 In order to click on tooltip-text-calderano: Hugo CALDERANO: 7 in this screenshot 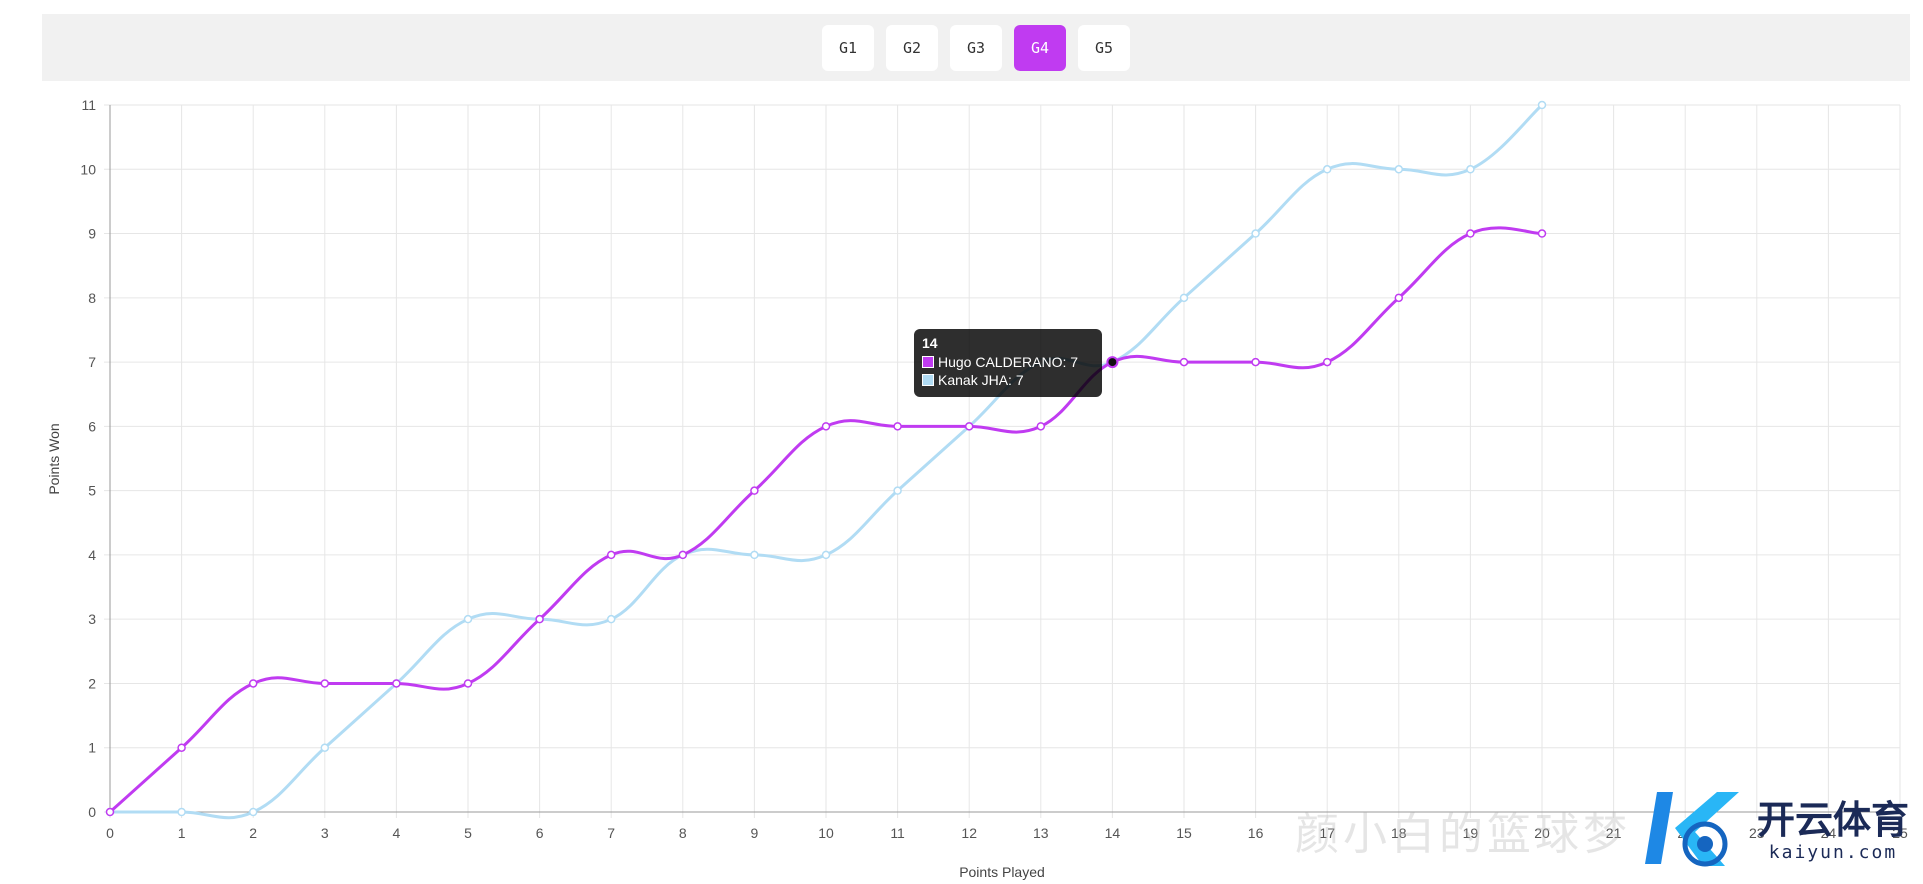, I will do `click(1008, 362)`.